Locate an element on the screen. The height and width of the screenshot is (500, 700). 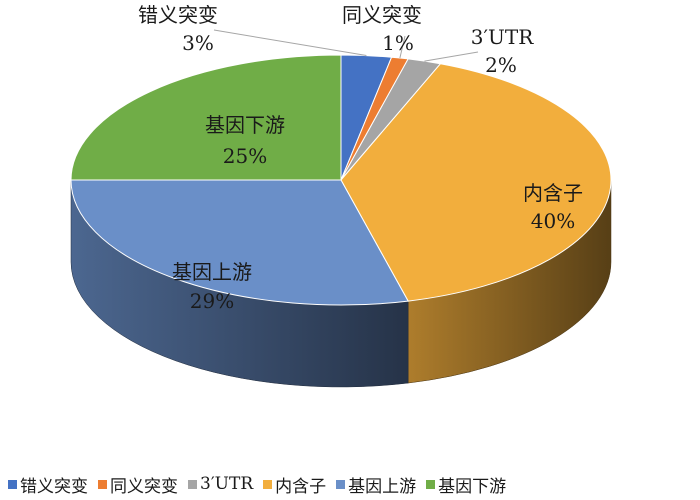
legend-item: 同义突变 is located at coordinates (138, 484).